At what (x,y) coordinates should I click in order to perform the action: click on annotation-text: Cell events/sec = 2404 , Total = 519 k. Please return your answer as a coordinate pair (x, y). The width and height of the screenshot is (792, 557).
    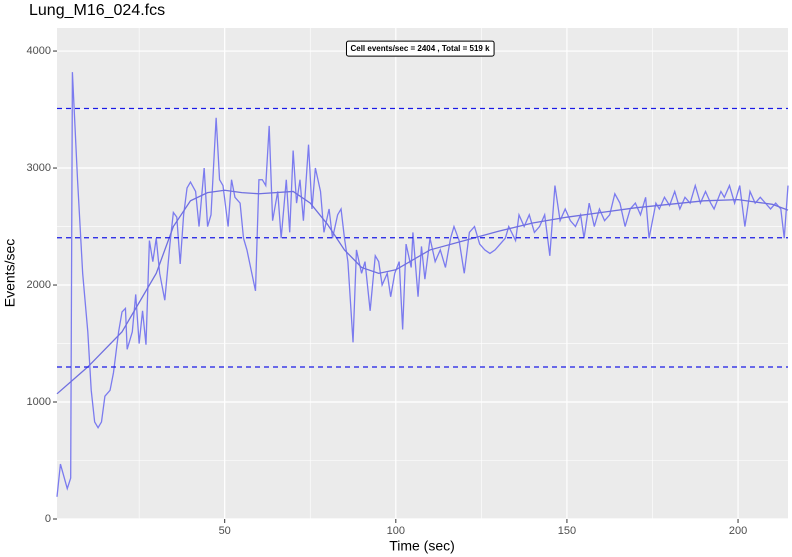
    Looking at the image, I should click on (420, 48).